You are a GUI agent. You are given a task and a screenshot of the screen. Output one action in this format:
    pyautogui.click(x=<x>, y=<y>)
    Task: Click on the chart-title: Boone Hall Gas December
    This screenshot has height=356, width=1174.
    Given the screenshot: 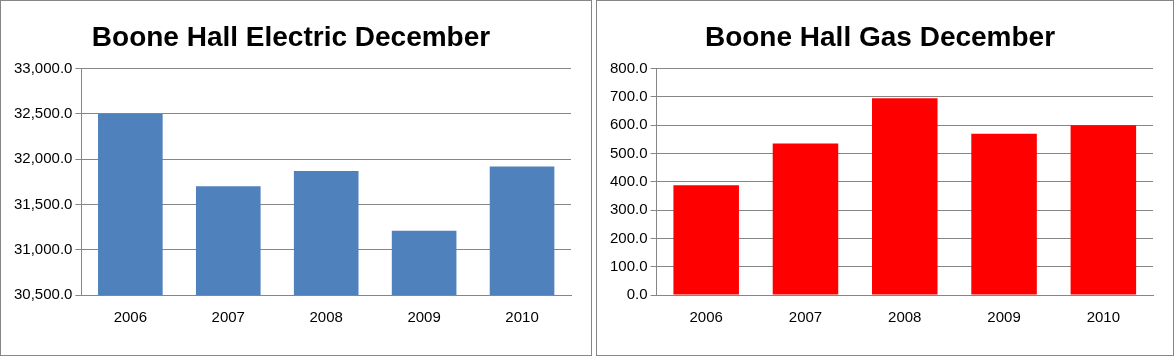 What is the action you would take?
    pyautogui.click(x=880, y=36)
    